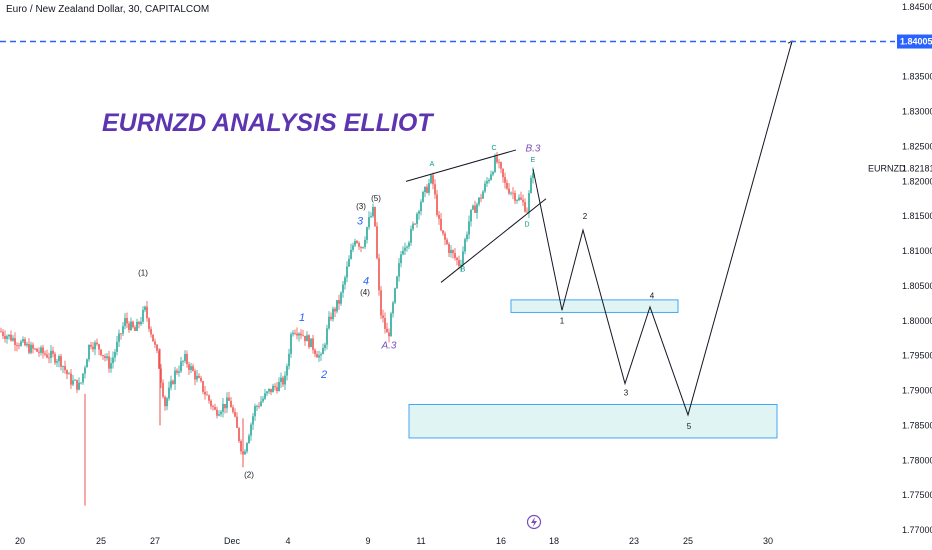 The image size is (932, 550). What do you see at coordinates (917, 112) in the screenshot?
I see `price-tick: 1.83000` at bounding box center [917, 112].